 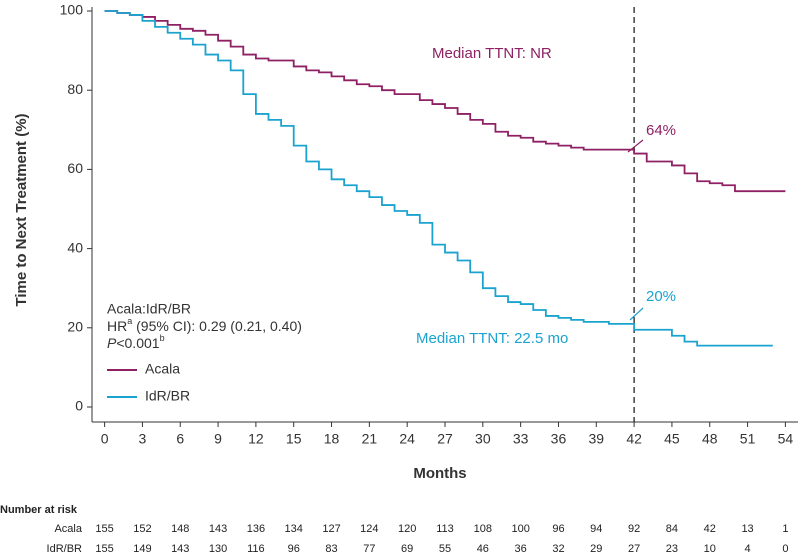 What do you see at coordinates (521, 439) in the screenshot?
I see `x-tick-label: 33` at bounding box center [521, 439].